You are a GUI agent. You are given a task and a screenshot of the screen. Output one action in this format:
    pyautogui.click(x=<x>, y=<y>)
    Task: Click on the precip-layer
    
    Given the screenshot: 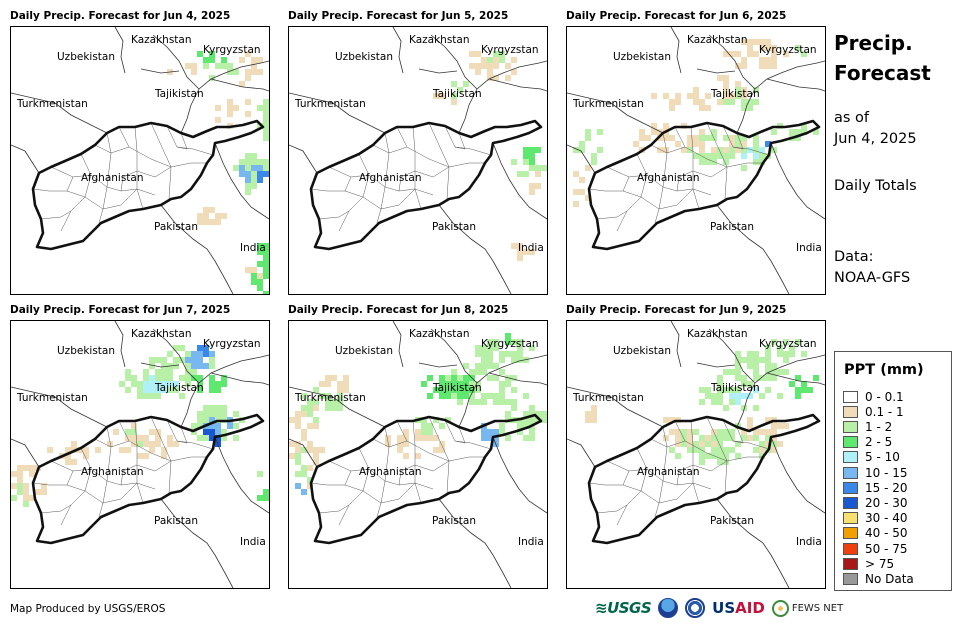 What is the action you would take?
    pyautogui.click(x=218, y=172)
    